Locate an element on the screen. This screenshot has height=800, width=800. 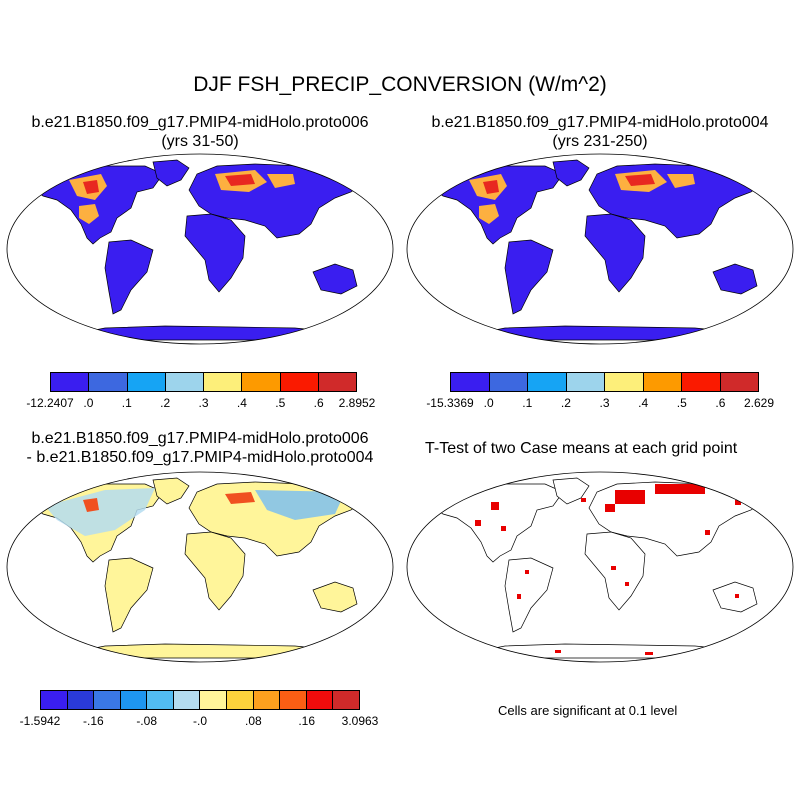
diff-map is located at coordinates (200, 567).